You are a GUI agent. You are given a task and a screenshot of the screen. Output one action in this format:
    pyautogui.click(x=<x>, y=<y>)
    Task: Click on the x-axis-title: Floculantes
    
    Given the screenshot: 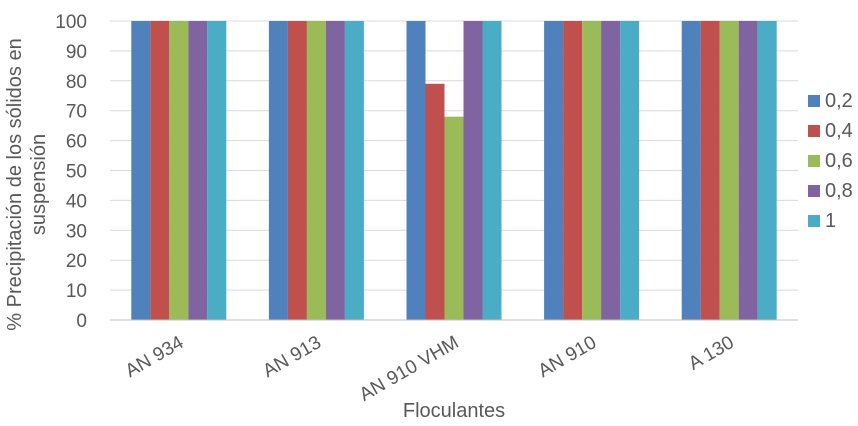 What is the action you would take?
    pyautogui.click(x=454, y=411)
    